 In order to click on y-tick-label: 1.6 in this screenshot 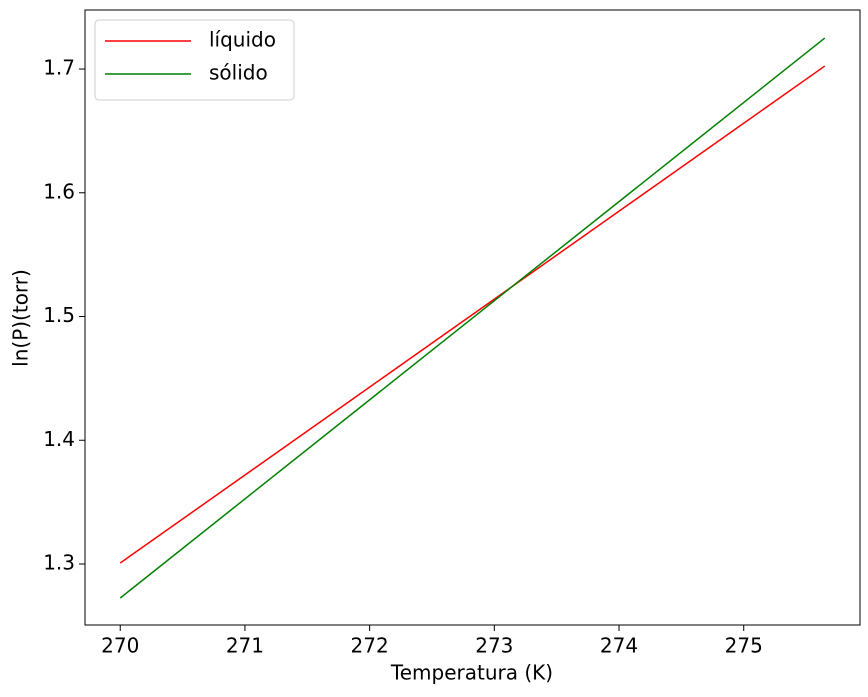, I will do `click(59, 191)`.